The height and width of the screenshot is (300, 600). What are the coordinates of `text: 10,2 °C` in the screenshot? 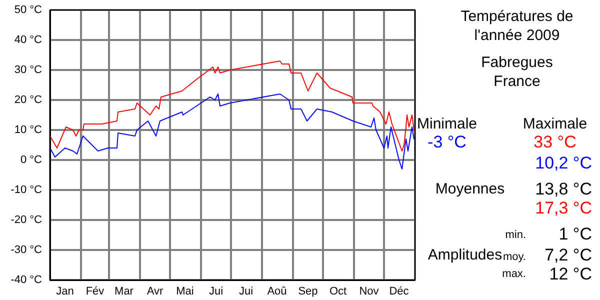 It's located at (563, 163).